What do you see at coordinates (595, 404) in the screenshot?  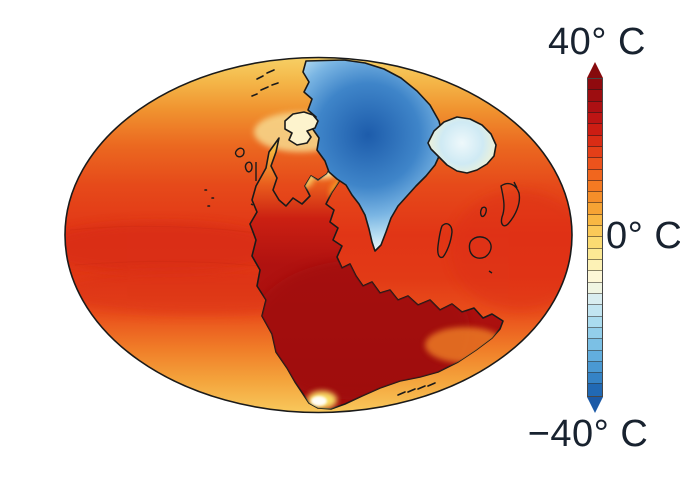 I see `colorbar-under-arrow-icon` at bounding box center [595, 404].